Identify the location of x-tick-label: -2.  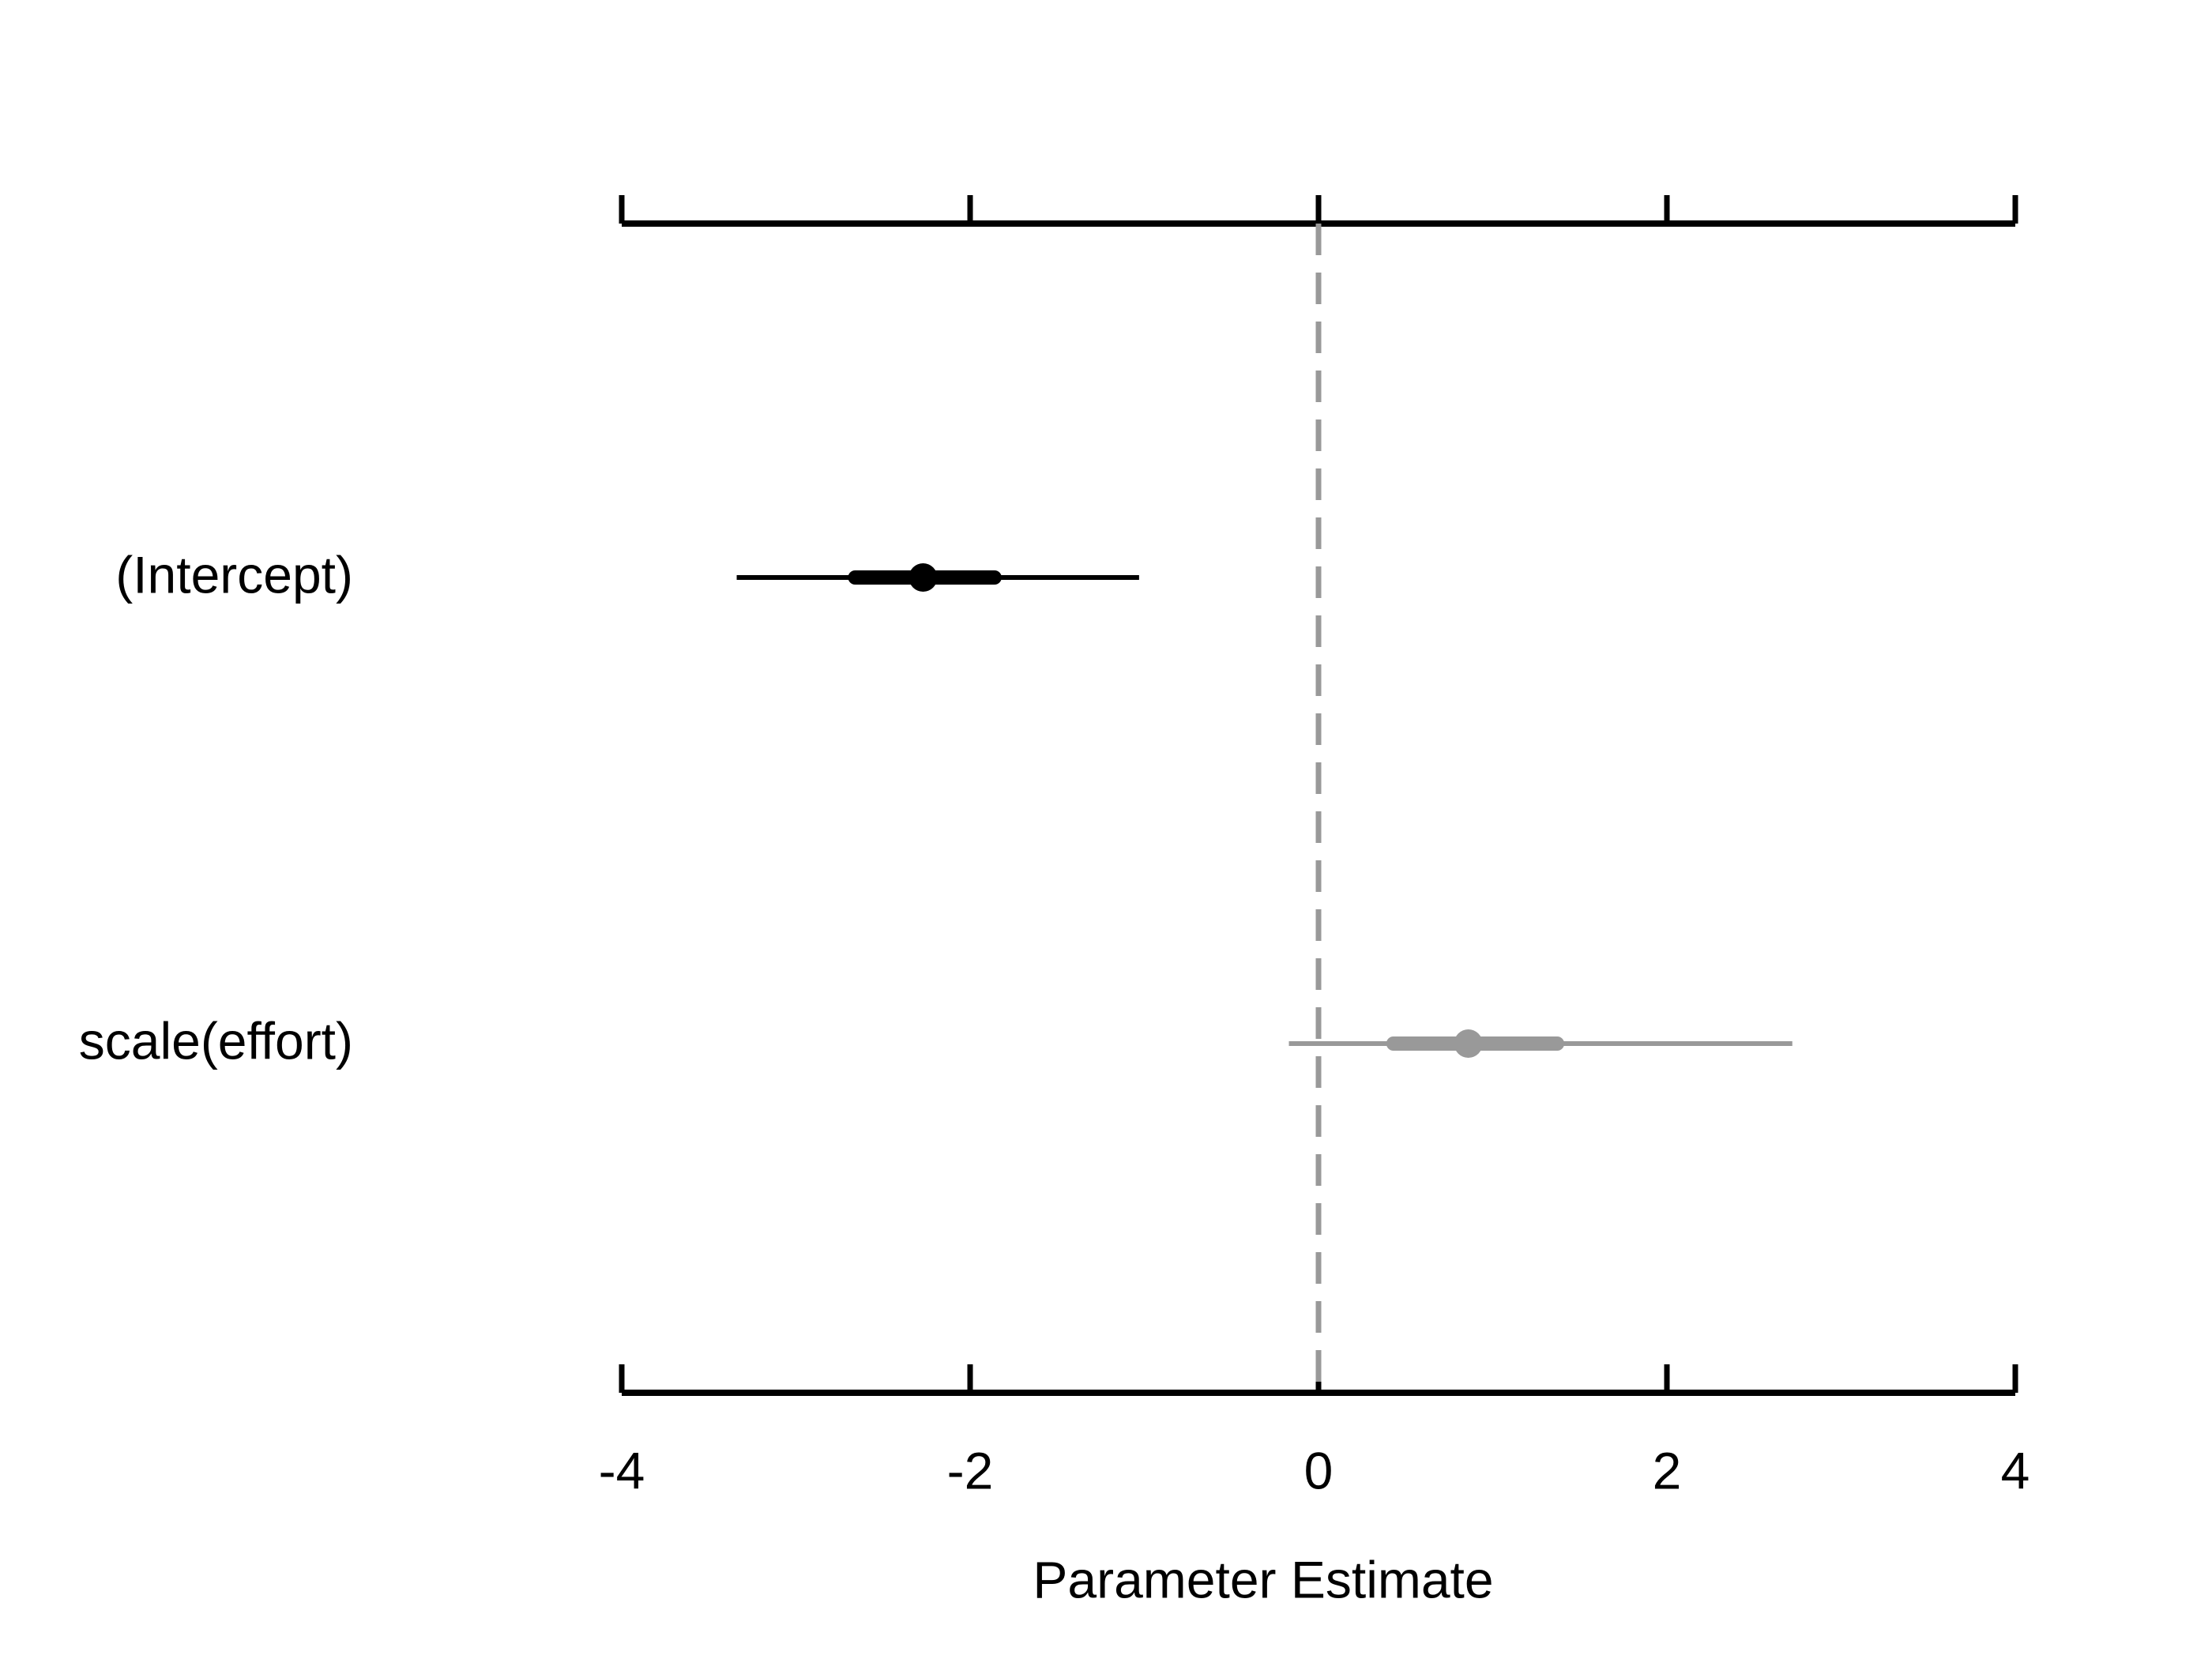
(971, 1470).